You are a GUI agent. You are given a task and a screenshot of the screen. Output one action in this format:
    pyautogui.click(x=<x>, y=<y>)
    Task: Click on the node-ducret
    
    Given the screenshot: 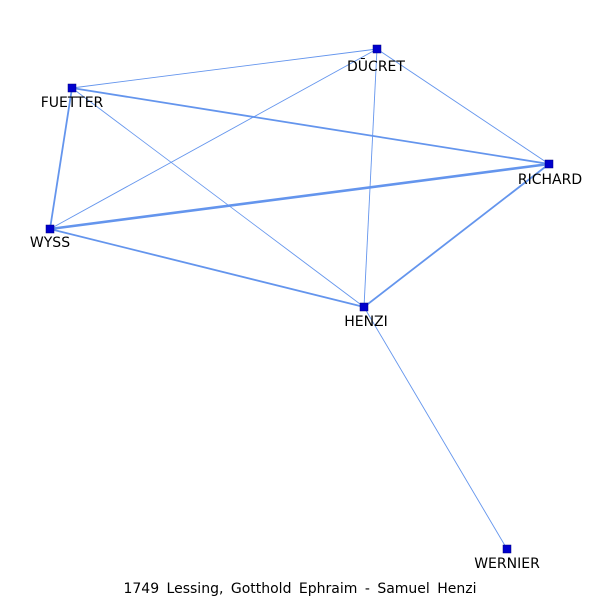 What is the action you would take?
    pyautogui.click(x=377, y=49)
    